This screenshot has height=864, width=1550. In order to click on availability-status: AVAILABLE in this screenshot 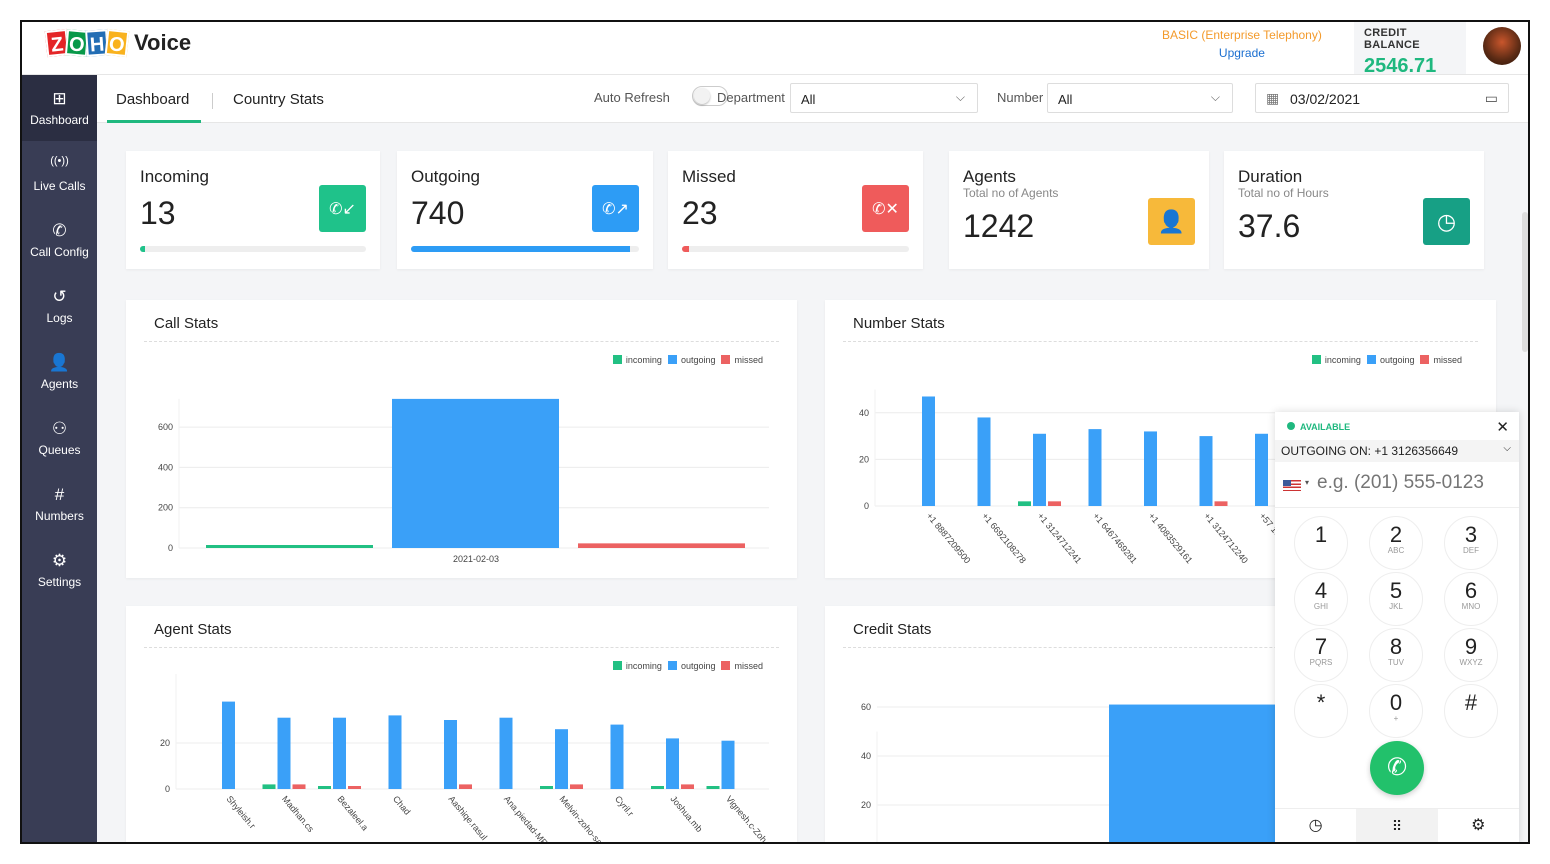, I will do `click(1318, 427)`.